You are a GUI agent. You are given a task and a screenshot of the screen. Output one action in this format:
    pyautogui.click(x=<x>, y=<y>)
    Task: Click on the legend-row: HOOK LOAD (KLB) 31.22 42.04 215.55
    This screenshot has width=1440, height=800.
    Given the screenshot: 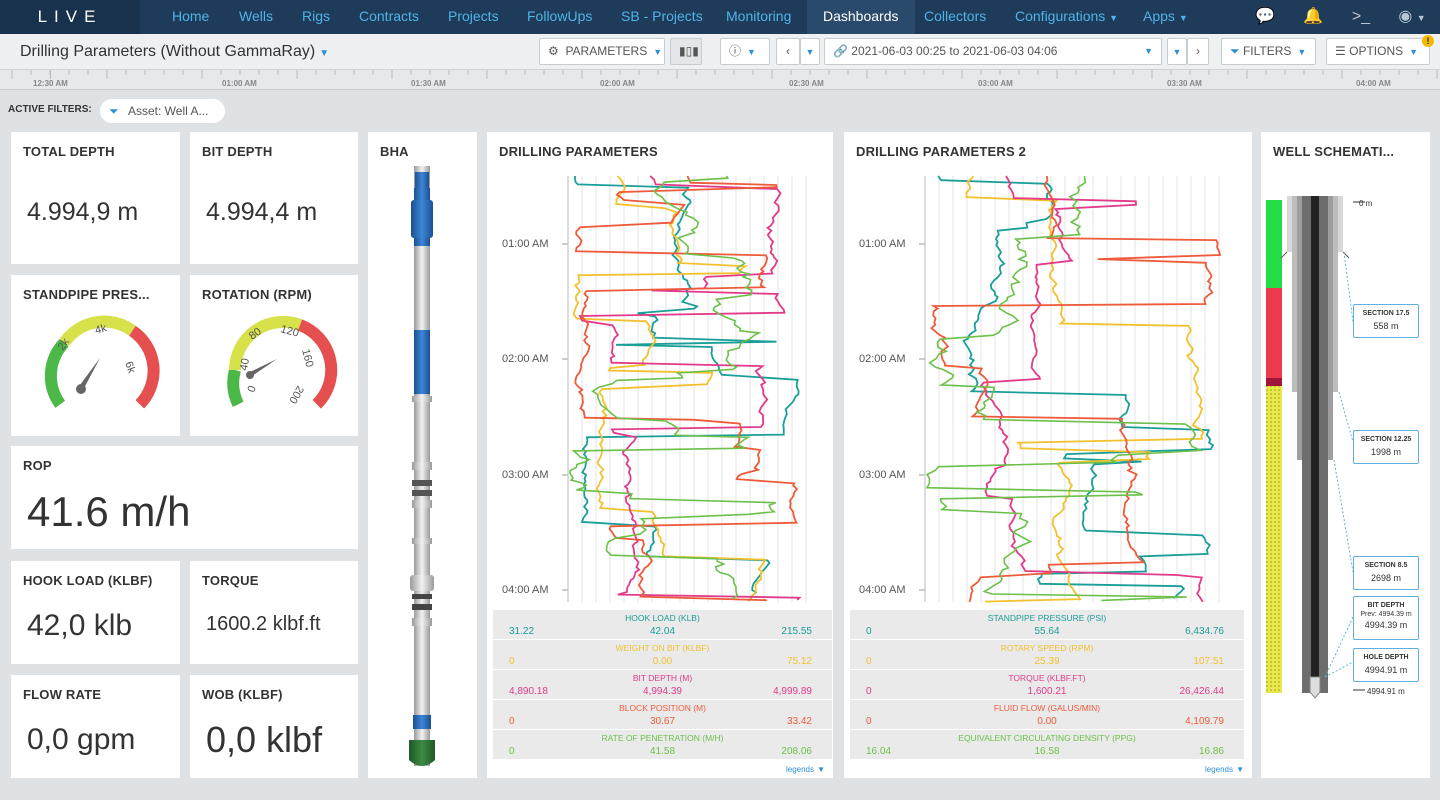 What is the action you would take?
    pyautogui.click(x=662, y=625)
    